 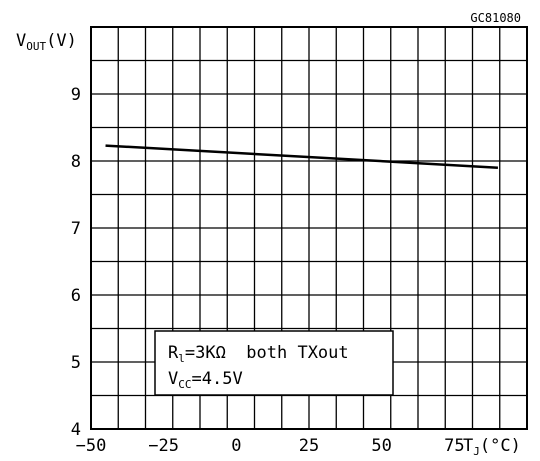 What do you see at coordinates (270, 446) in the screenshot?
I see `x-tick-labels: −50 −25 0 25 50 75` at bounding box center [270, 446].